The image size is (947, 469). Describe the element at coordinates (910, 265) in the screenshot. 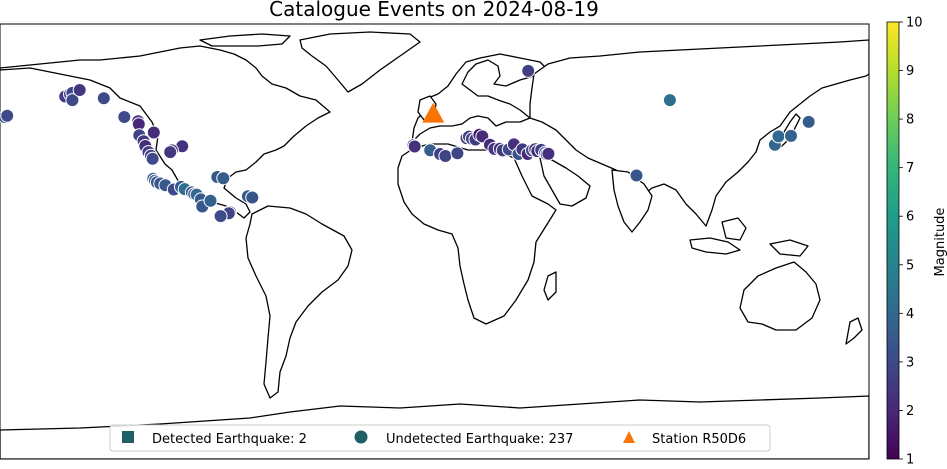

I see `colorbar-tick-label: 5` at that location.